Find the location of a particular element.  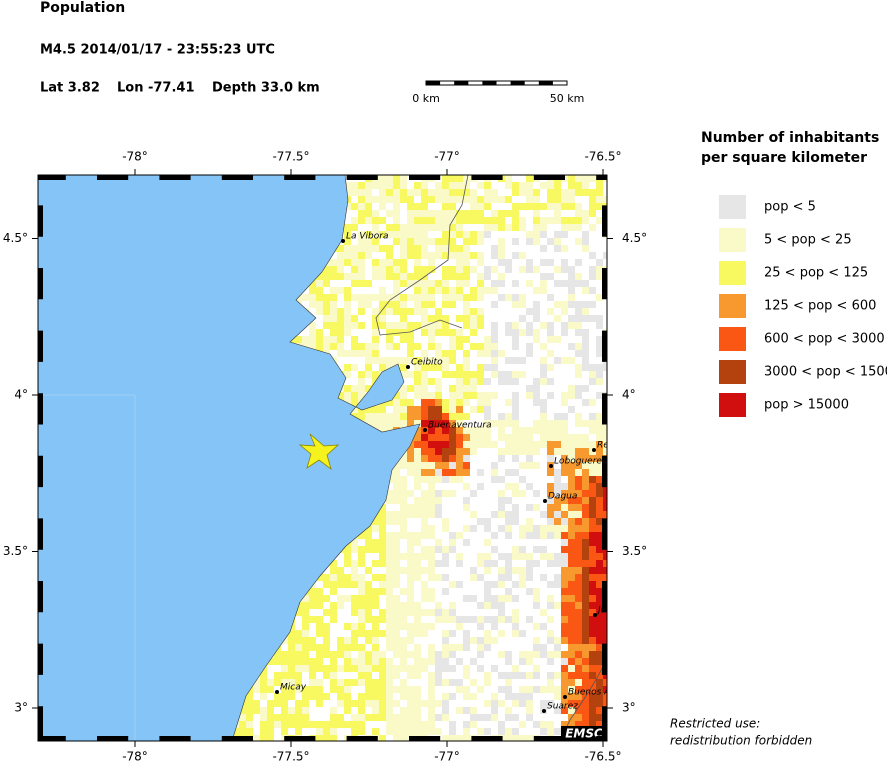

legend-label: 600 < pop < 3000 is located at coordinates (824, 339).